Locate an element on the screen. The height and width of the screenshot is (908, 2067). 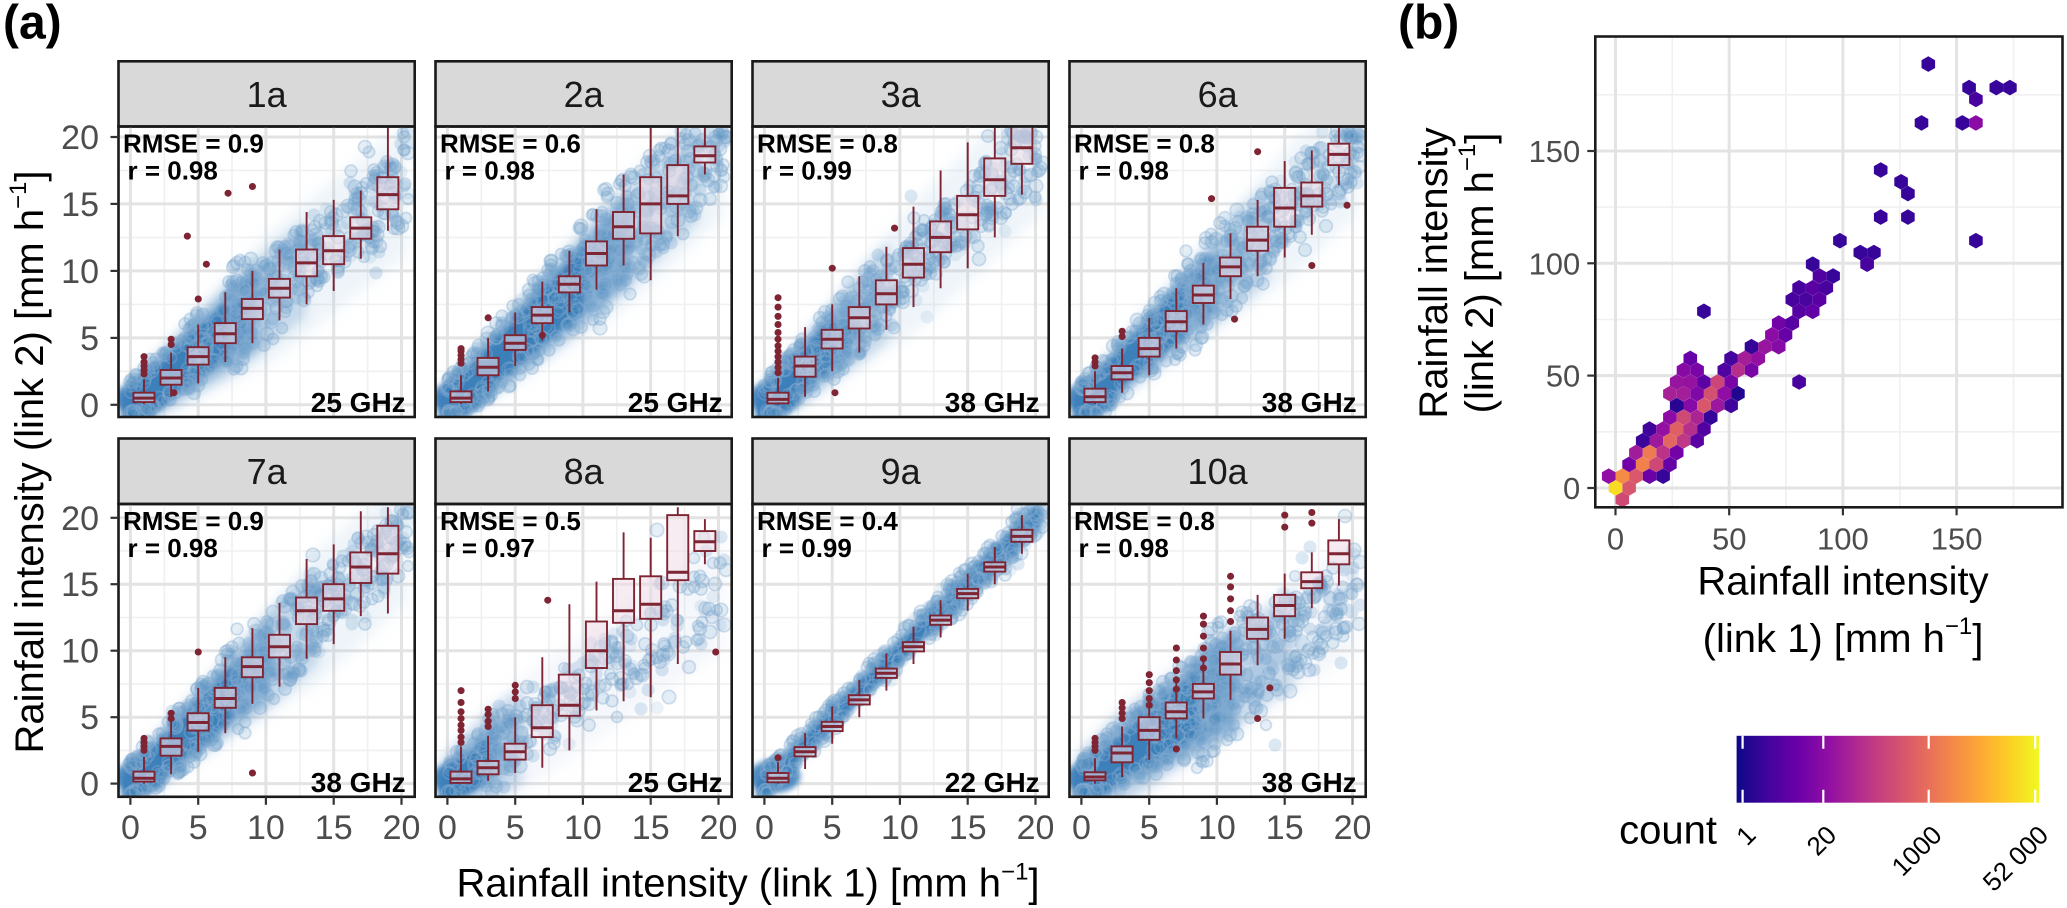
svg-text: 1a is located at coordinates (267, 94).